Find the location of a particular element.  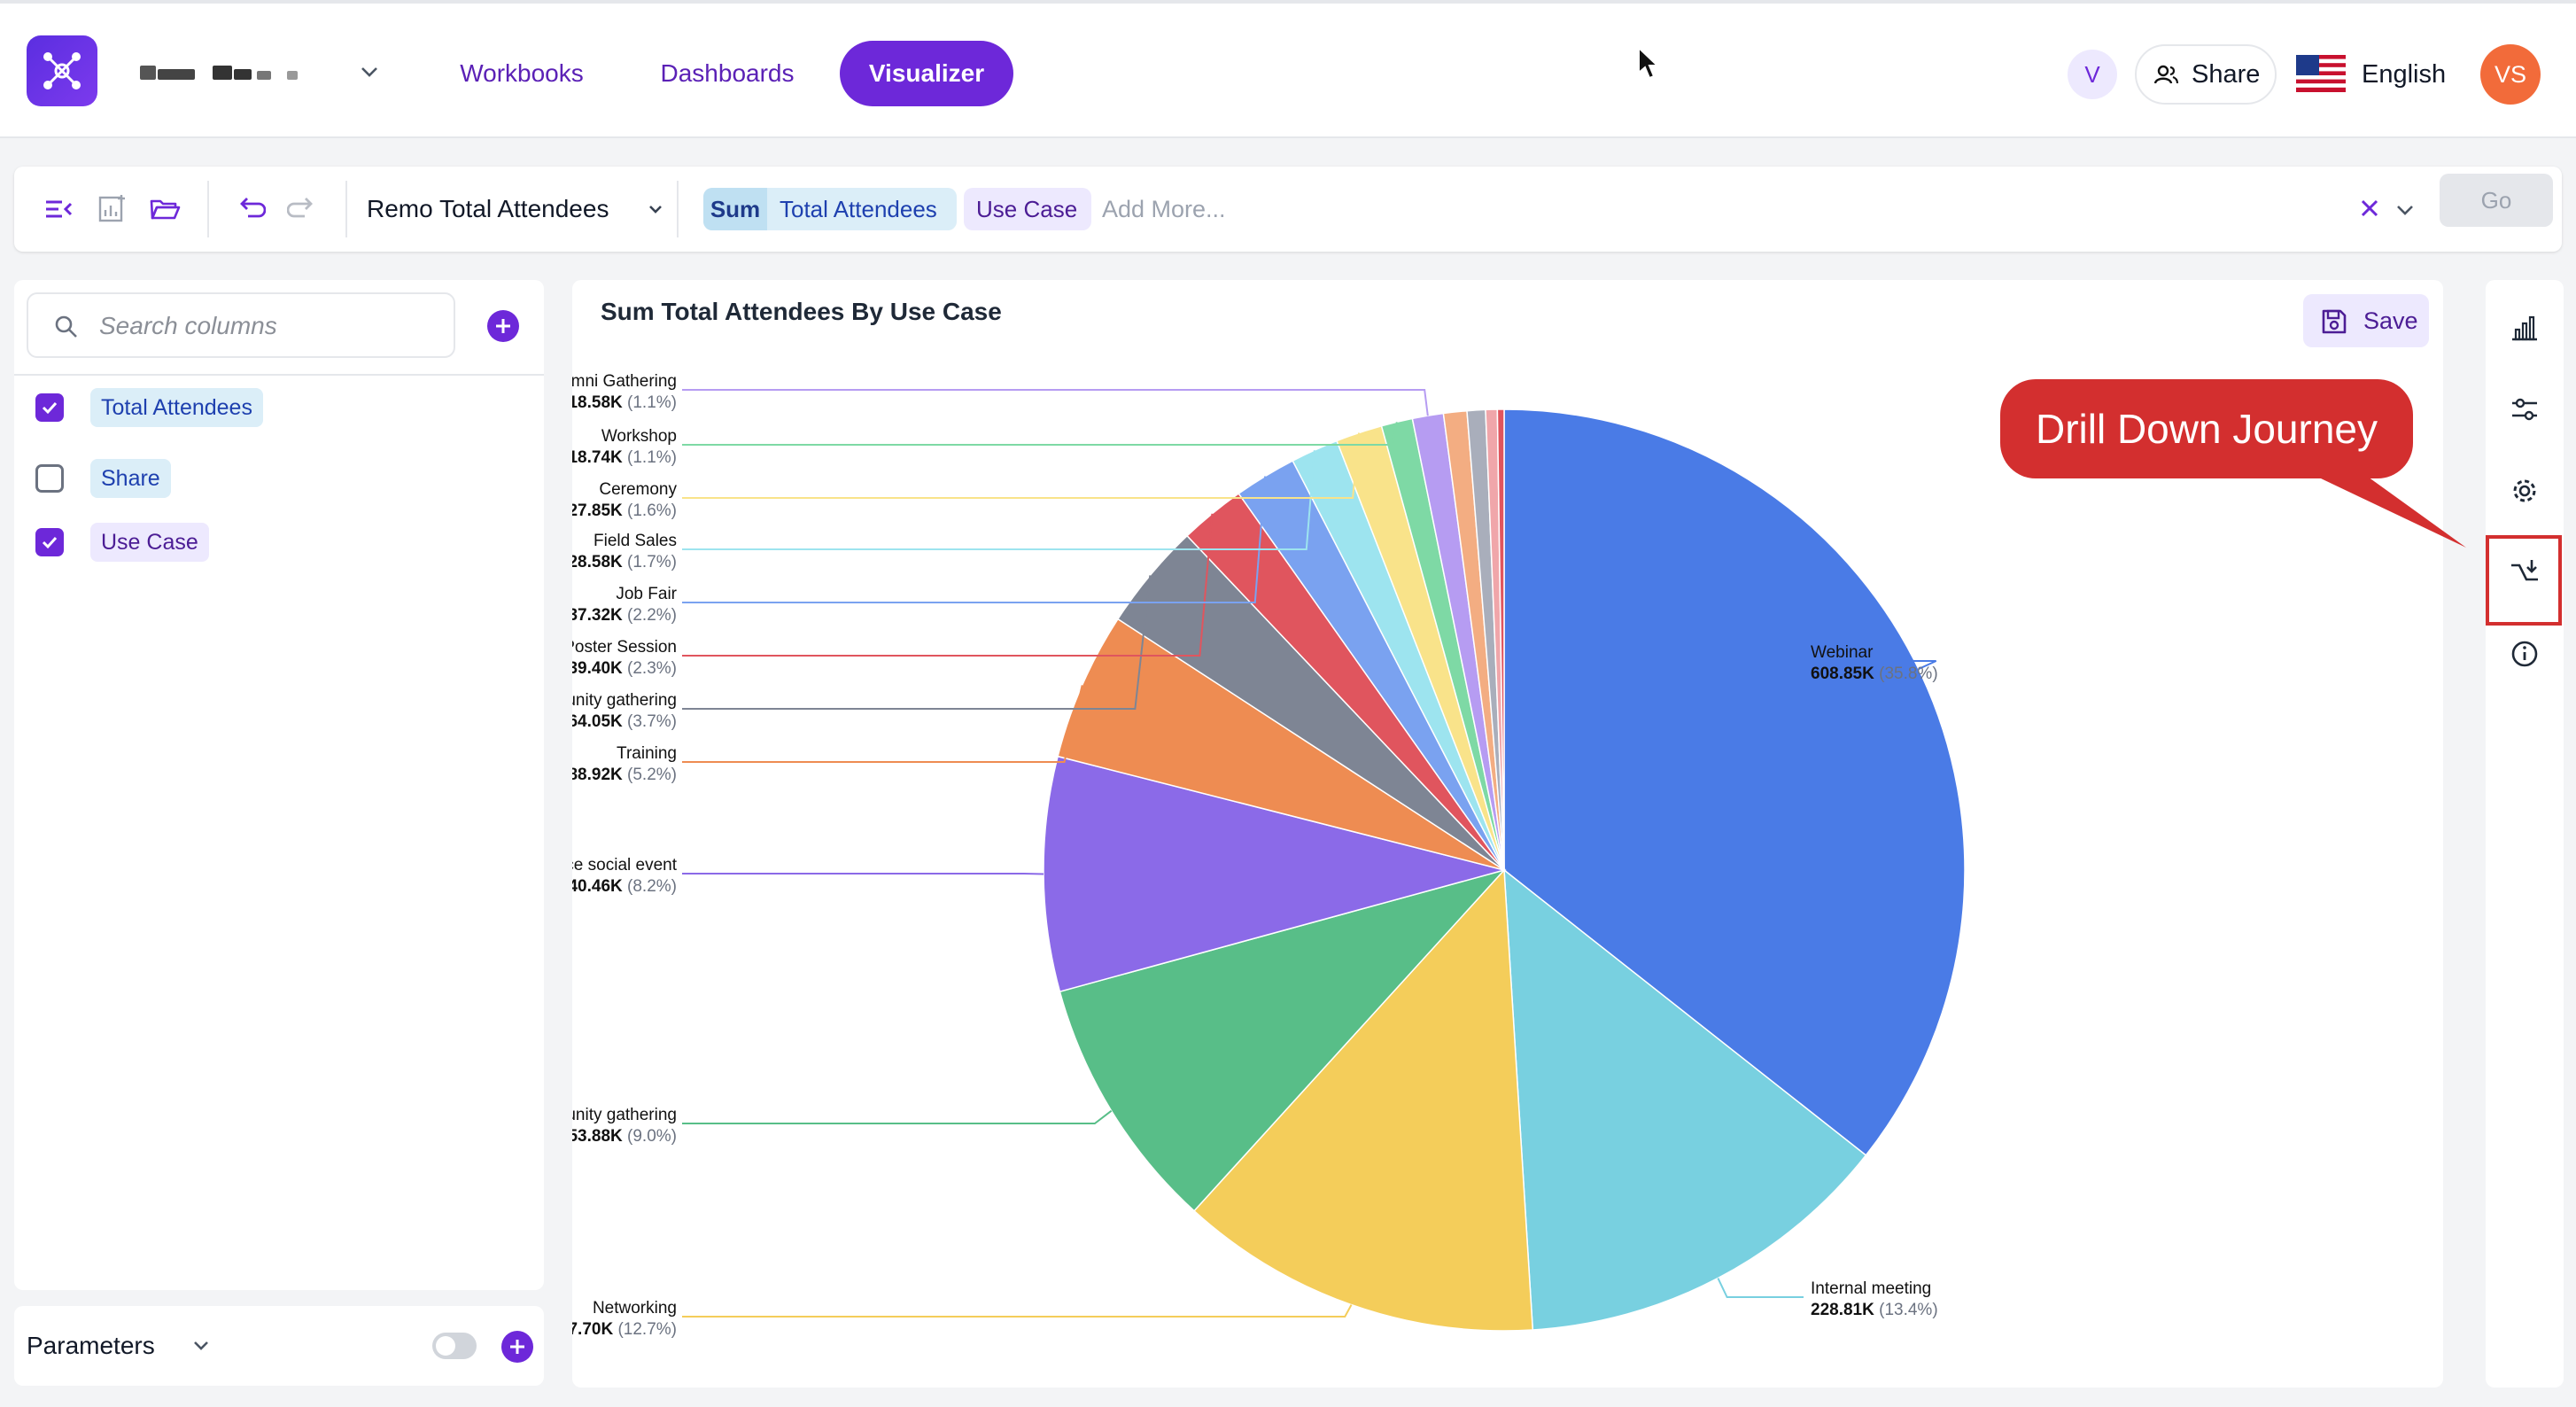

slice-label: Field Sales is located at coordinates (635, 541).